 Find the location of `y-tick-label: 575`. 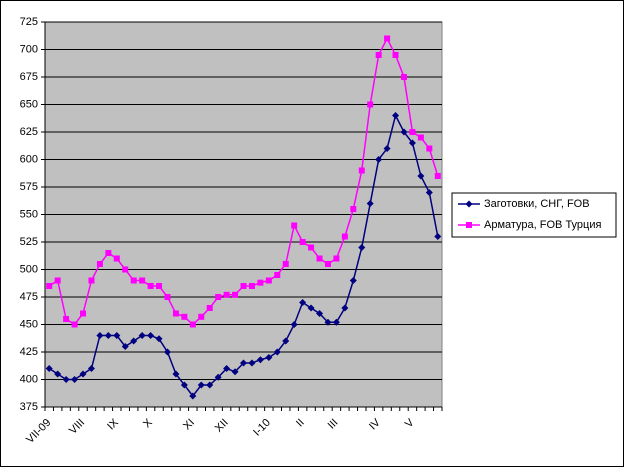

y-tick-label: 575 is located at coordinates (29, 187).